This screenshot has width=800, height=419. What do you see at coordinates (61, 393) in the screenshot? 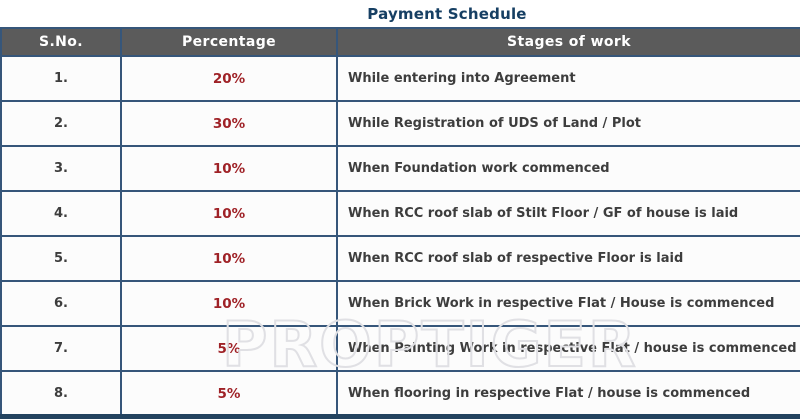
I see `cell-sno: 8.` at bounding box center [61, 393].